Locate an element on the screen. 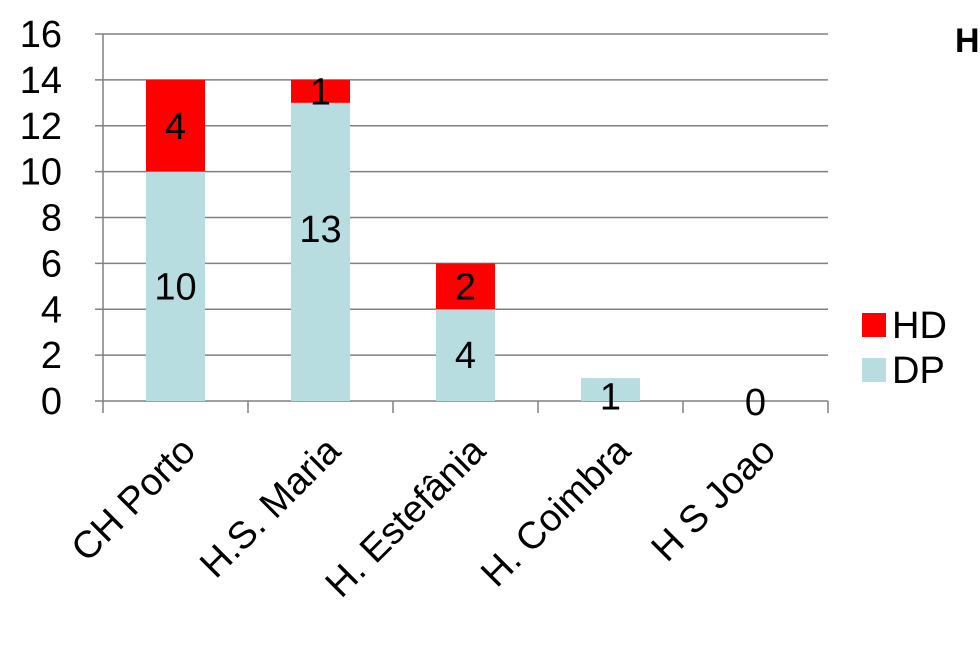  x-category-label: H. Coimbra is located at coordinates (556, 512).